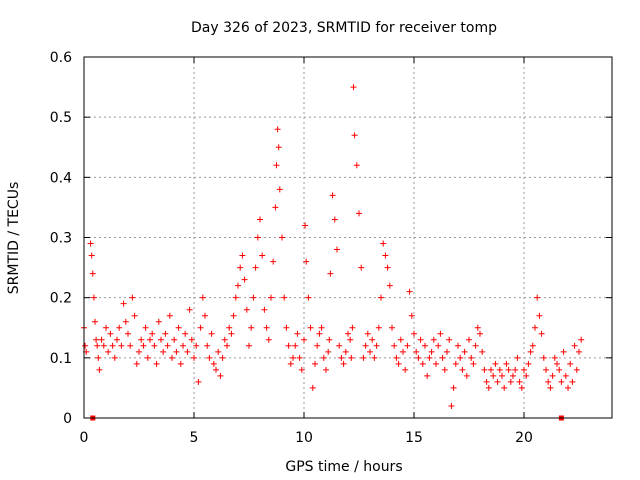 Image resolution: width=640 pixels, height=480 pixels. I want to click on y-tick-label: 0.2, so click(61, 299).